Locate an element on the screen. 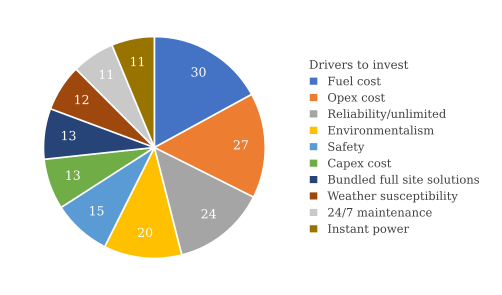 This screenshot has height=295, width=502. data-label: 12 is located at coordinates (81, 99).